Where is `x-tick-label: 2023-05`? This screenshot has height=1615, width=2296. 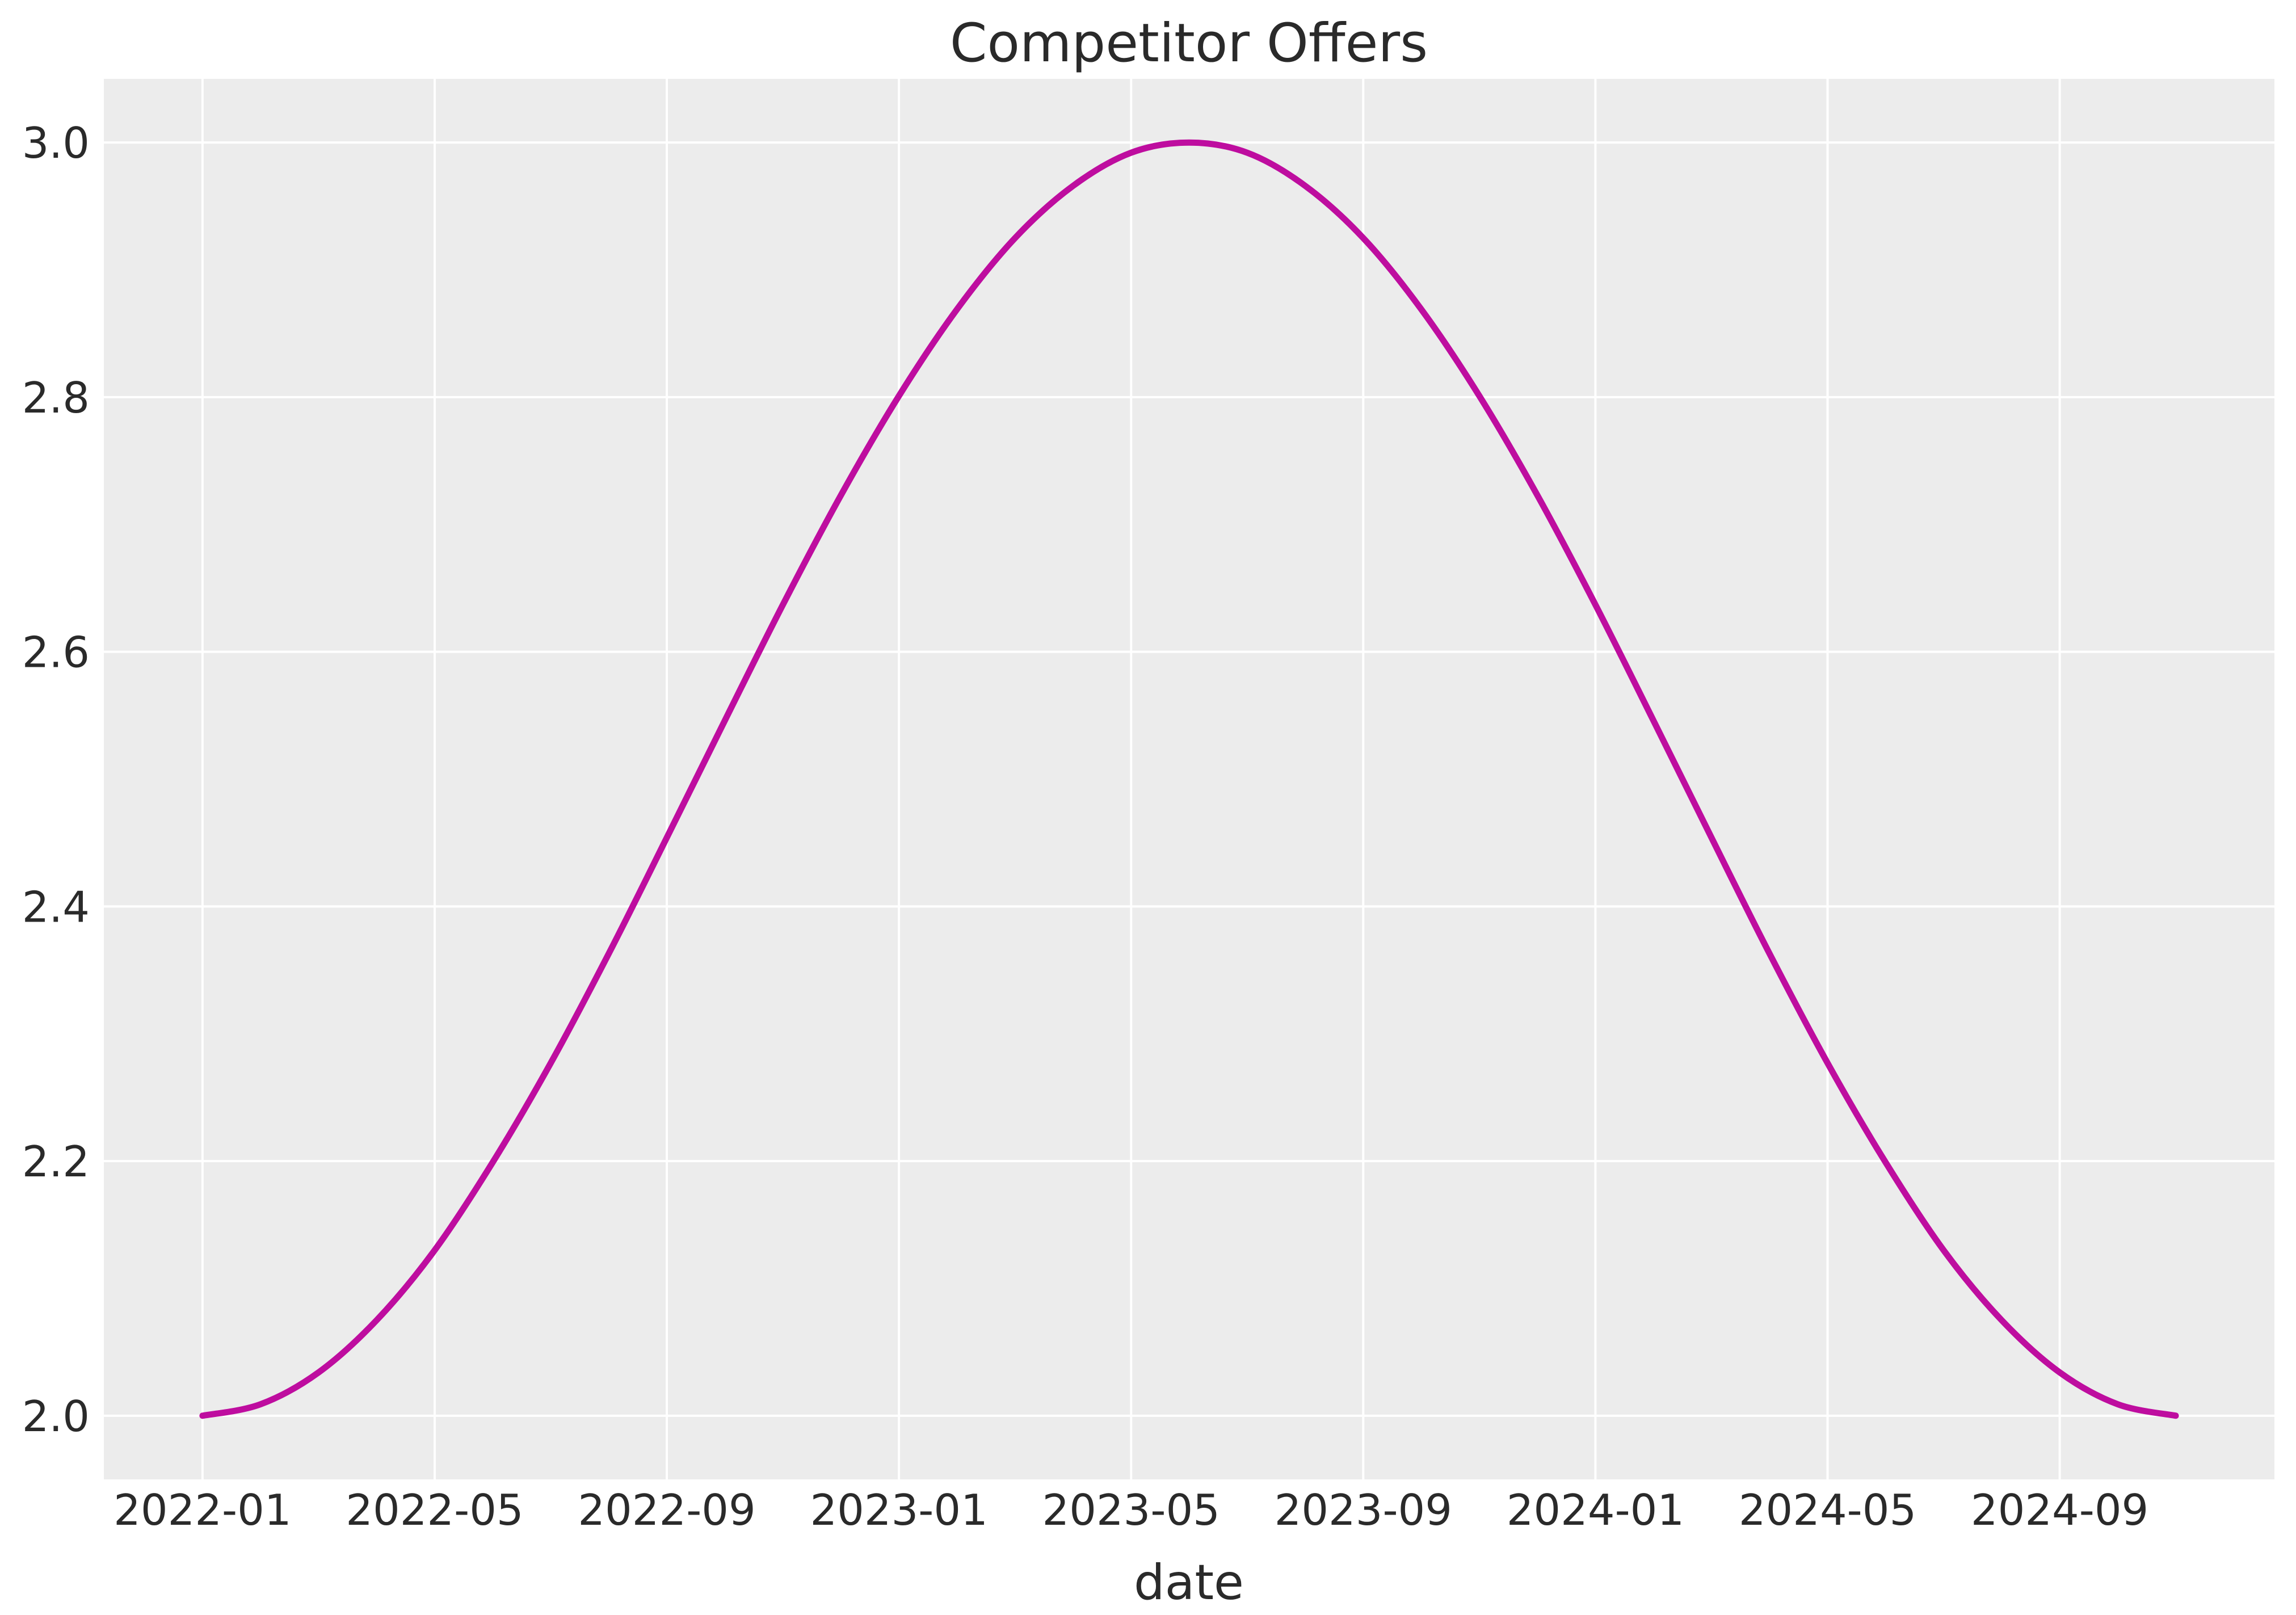
x-tick-label: 2023-05 is located at coordinates (1131, 1510).